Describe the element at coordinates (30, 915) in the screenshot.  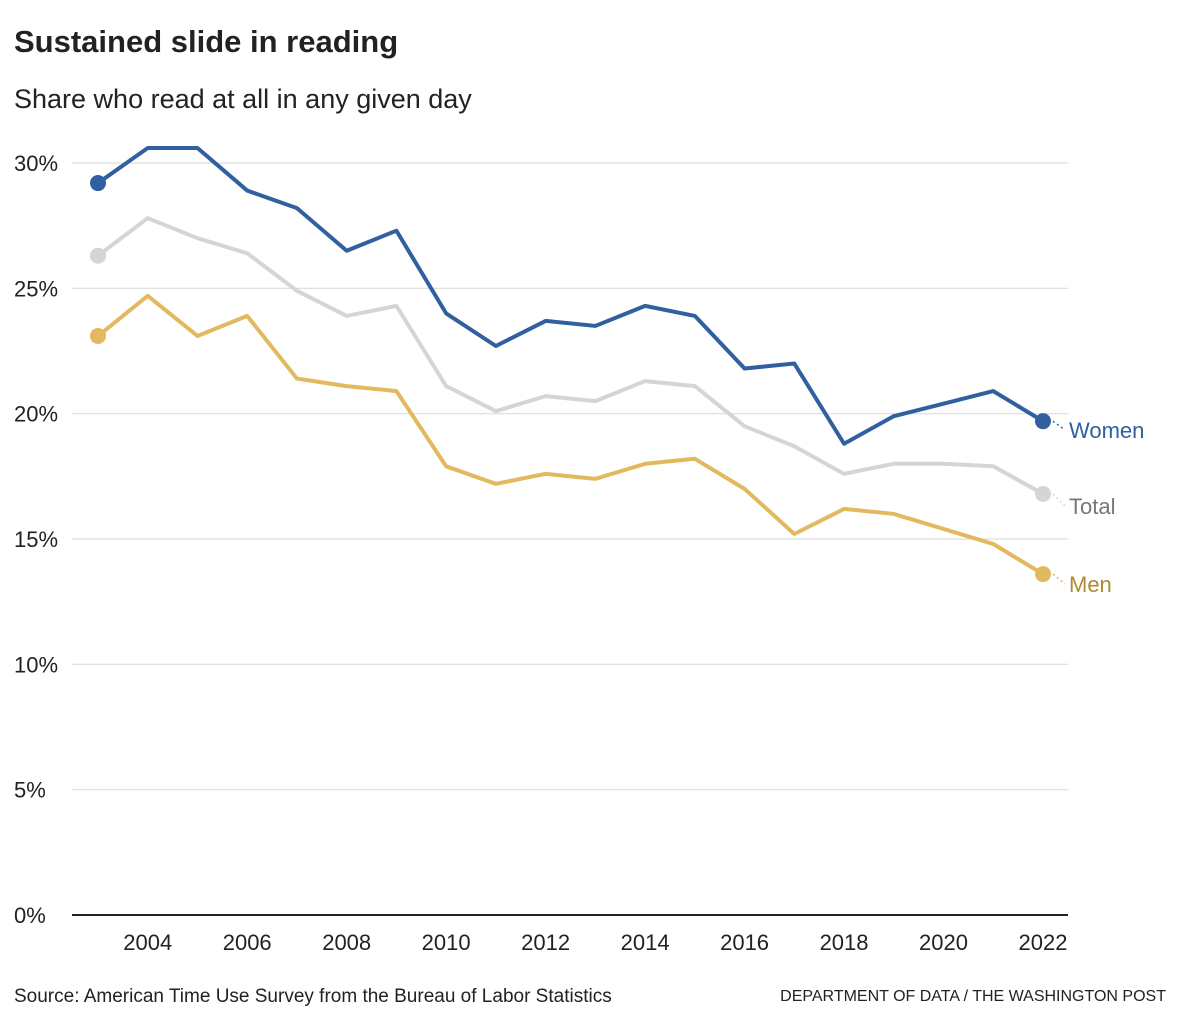
I see `y-tick-label: 0%` at that location.